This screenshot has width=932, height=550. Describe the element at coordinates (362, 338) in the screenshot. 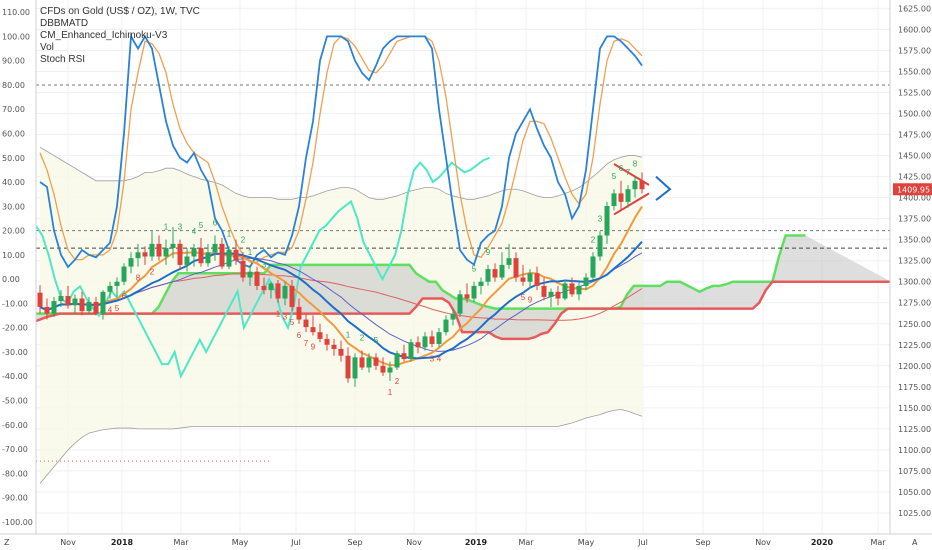

I see `seq-count-21: 2` at that location.